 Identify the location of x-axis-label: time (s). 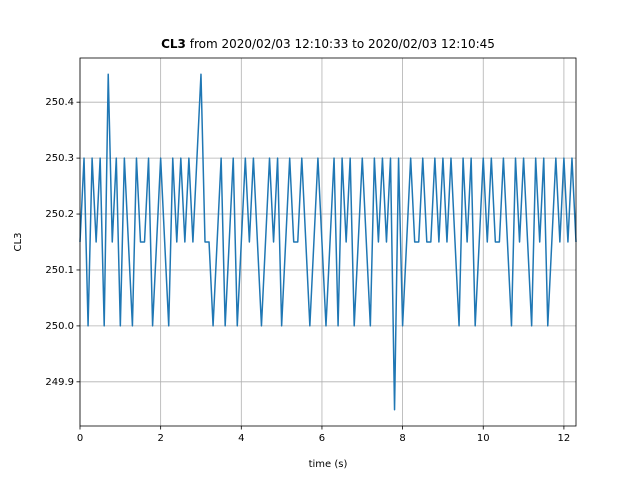
(328, 464).